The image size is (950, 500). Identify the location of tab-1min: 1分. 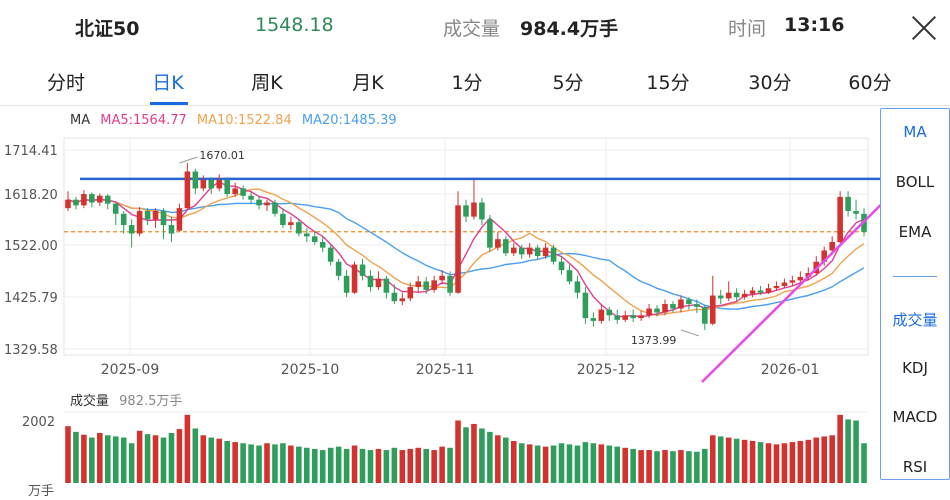
(467, 83).